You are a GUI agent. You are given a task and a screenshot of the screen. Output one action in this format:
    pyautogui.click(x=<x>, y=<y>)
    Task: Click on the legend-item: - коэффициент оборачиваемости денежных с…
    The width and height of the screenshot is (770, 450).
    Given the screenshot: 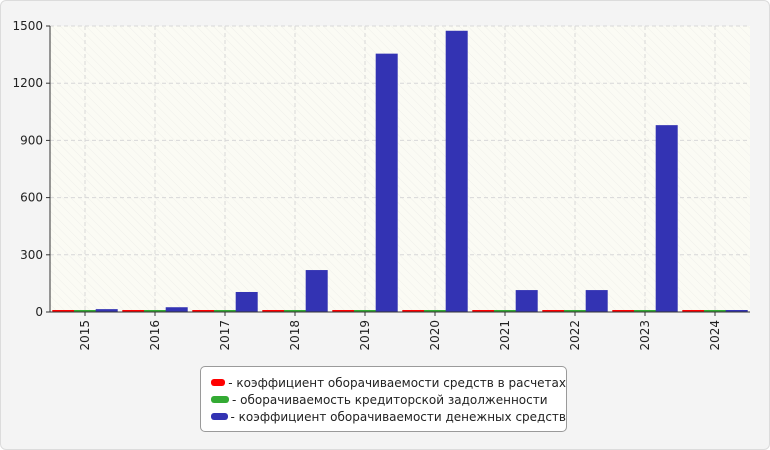 What is the action you would take?
    pyautogui.click(x=388, y=416)
    